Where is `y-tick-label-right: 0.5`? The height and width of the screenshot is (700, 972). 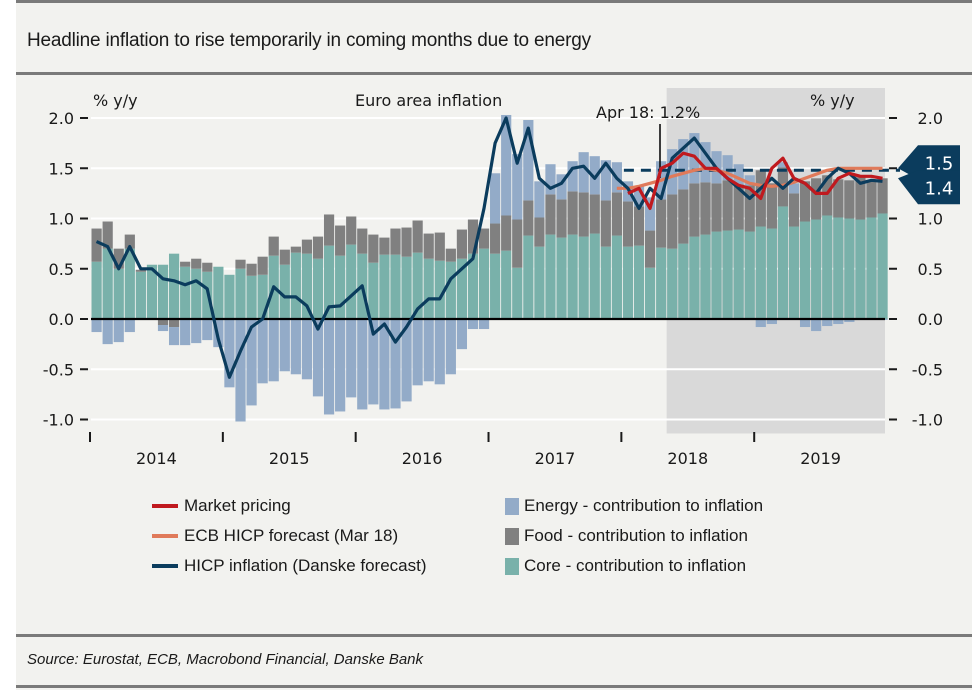 y-tick-label-right: 0.5 is located at coordinates (930, 269).